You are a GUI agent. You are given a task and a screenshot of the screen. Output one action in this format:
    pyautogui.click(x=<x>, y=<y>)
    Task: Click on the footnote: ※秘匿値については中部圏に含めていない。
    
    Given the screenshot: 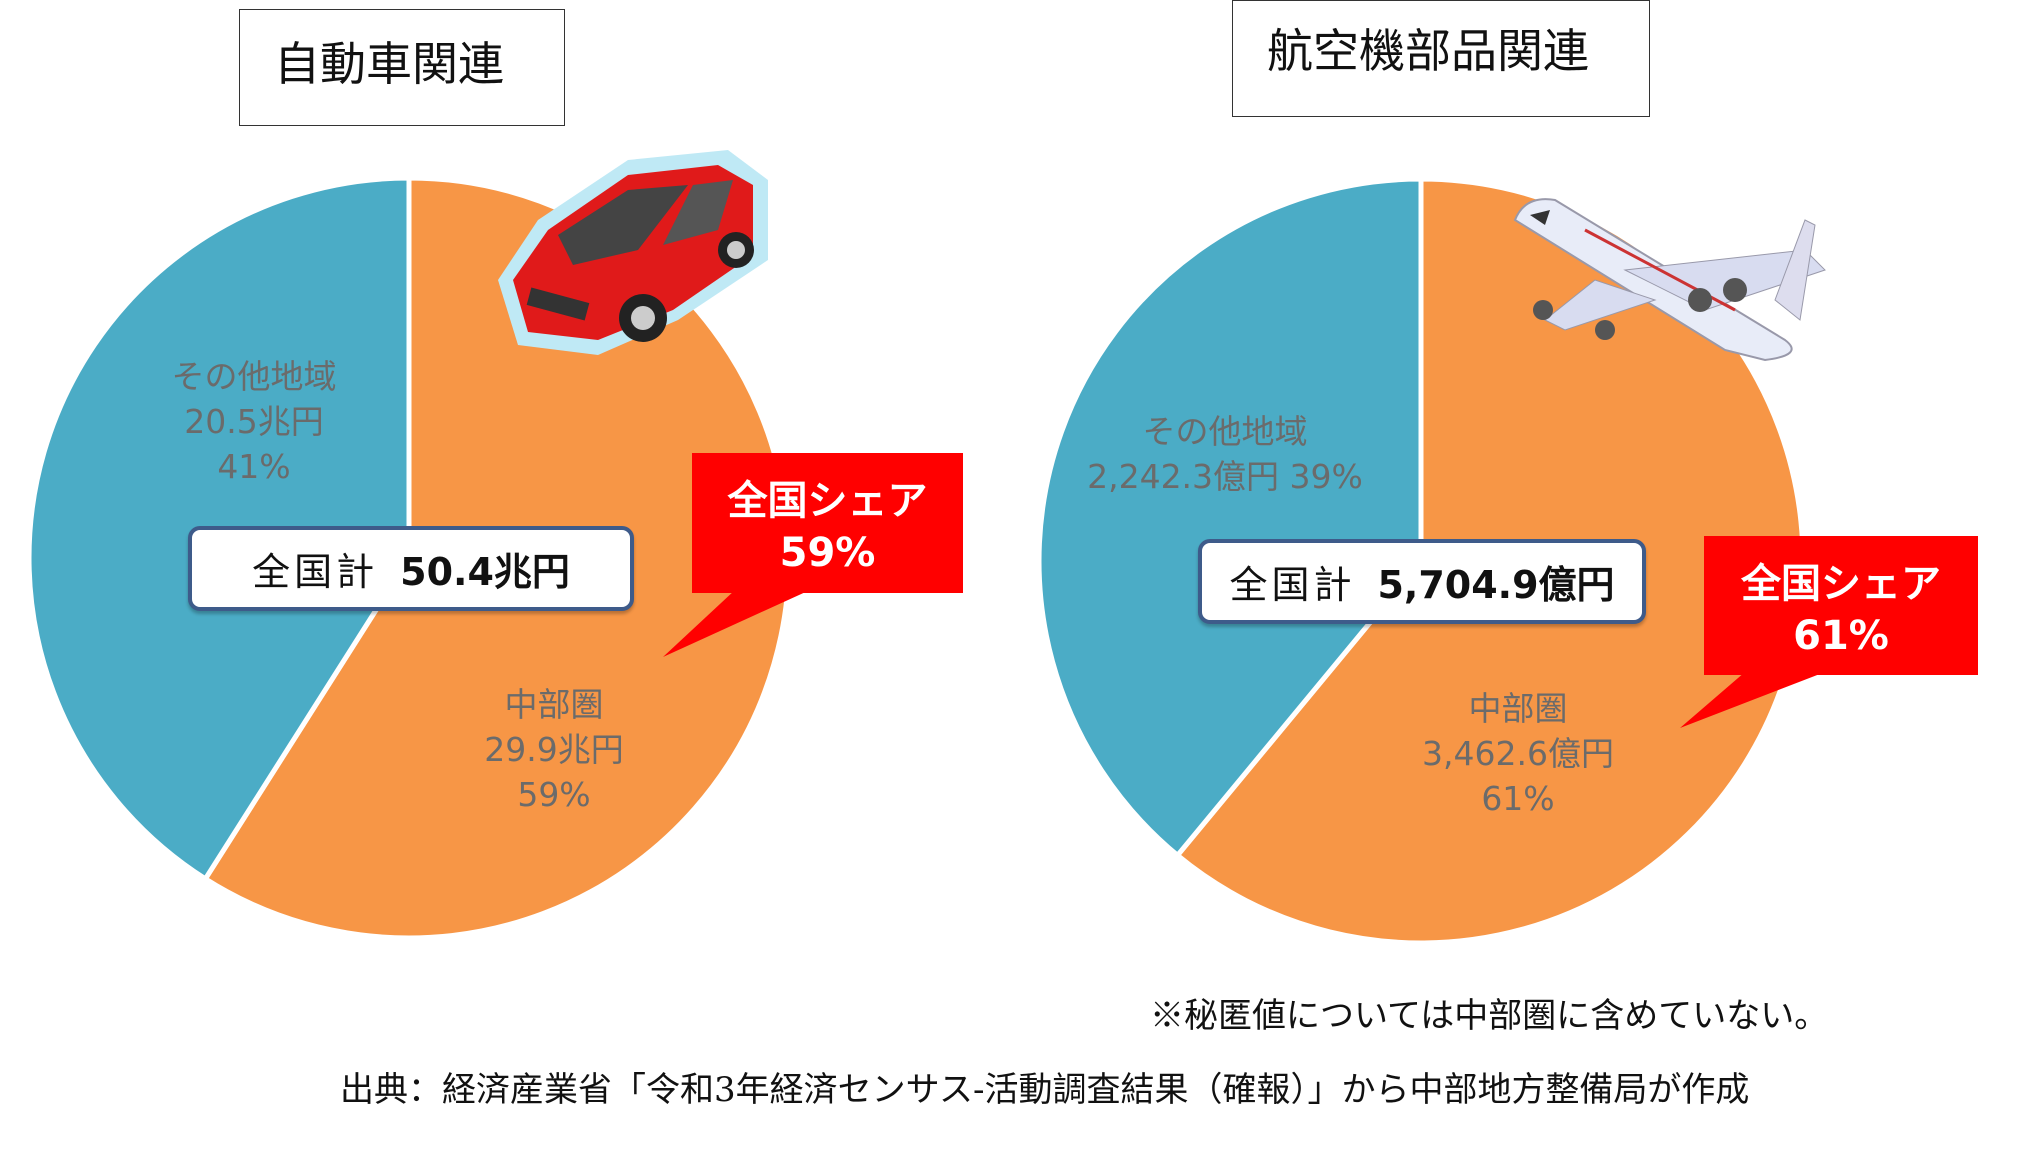 What is the action you would take?
    pyautogui.click(x=1489, y=1016)
    